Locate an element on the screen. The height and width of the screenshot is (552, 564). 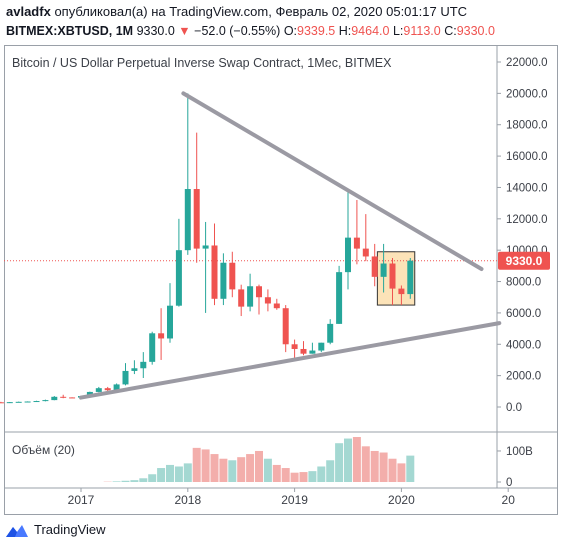
price-change: −52.0 (−0.55%) is located at coordinates (237, 31).